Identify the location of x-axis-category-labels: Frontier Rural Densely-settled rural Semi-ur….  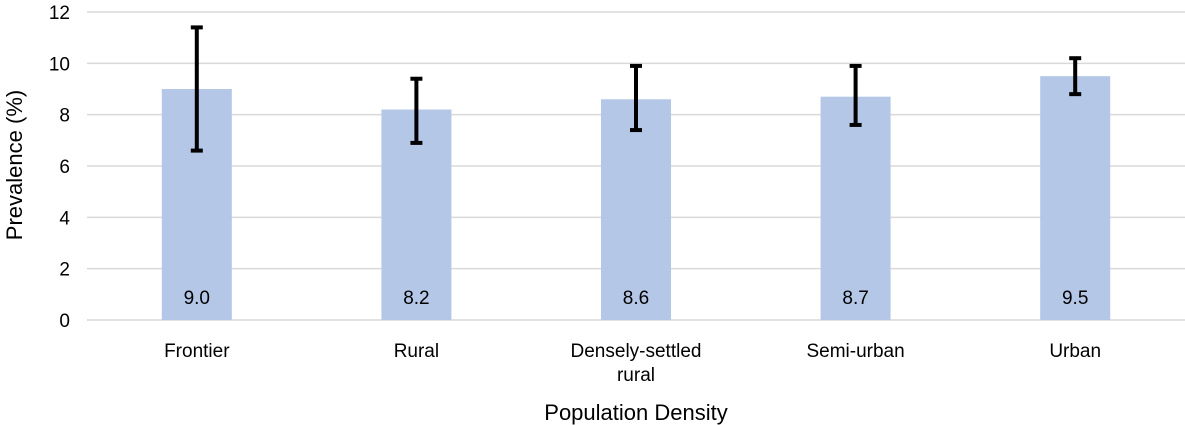
(632, 363).